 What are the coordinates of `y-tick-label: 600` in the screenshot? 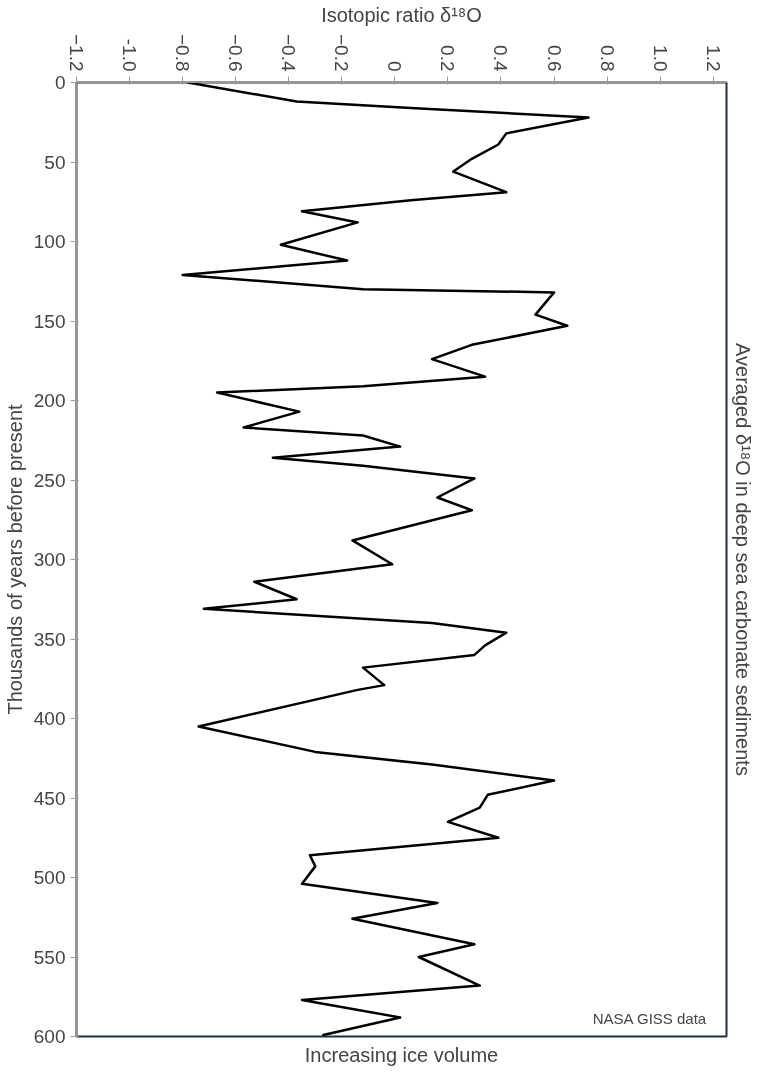 It's located at (49, 1036).